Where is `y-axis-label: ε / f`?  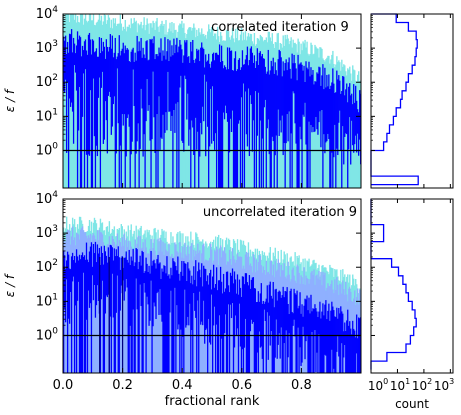 y-axis-label: ε / f is located at coordinates (10, 285).